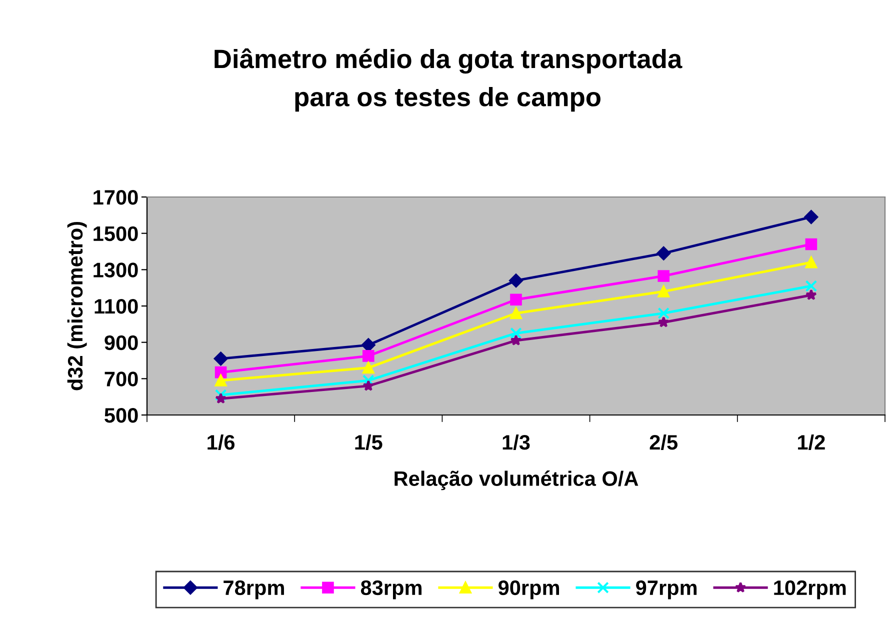  What do you see at coordinates (811, 442) in the screenshot?
I see `x-tick-label: 1/2` at bounding box center [811, 442].